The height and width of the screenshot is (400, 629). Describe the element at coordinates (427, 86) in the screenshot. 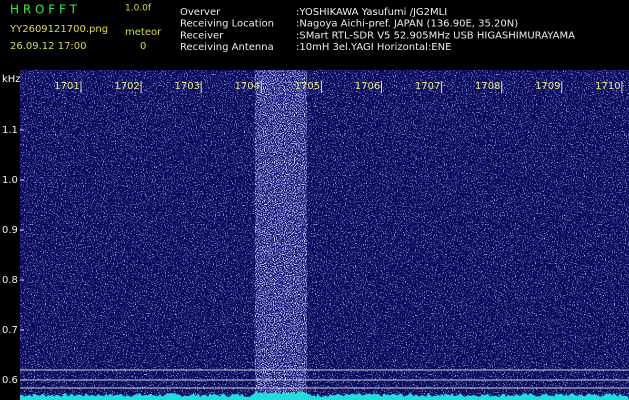

I see `time-label: 1707` at that location.